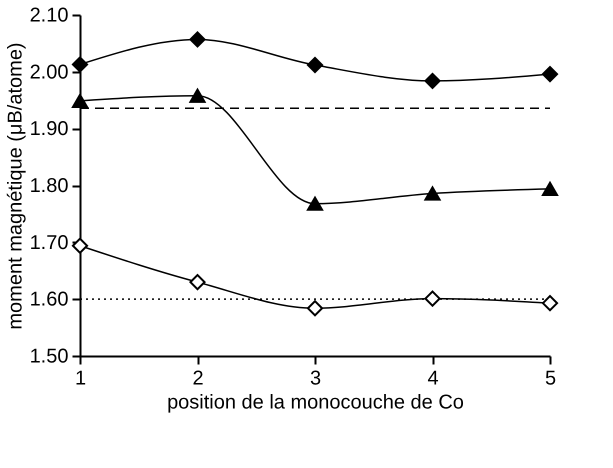 The width and height of the screenshot is (613, 468). I want to click on y-tick-label: 1.90, so click(49, 129).